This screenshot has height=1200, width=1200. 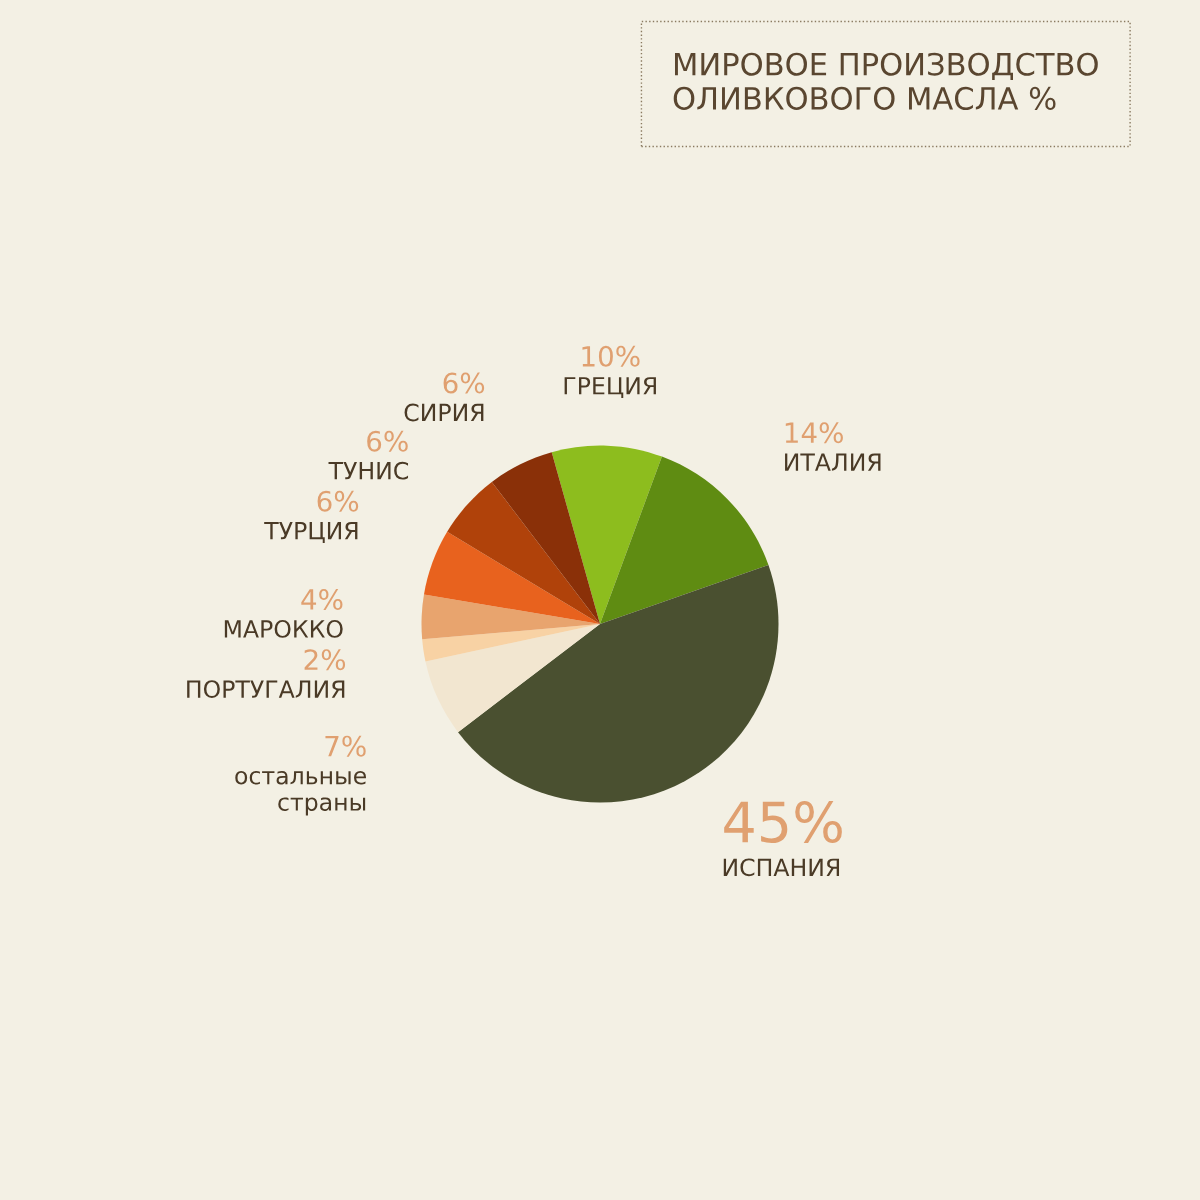 I want to click on slice-label: ТУНИС, so click(x=368, y=470).